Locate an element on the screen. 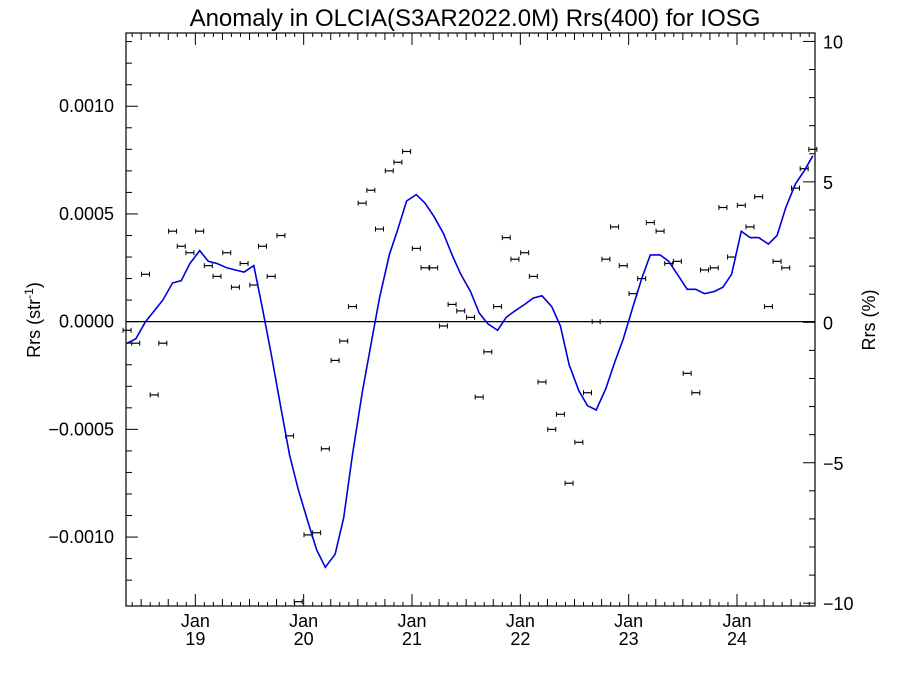  right-y-axis: 10 5 0 −5 −10 is located at coordinates (828, 323).